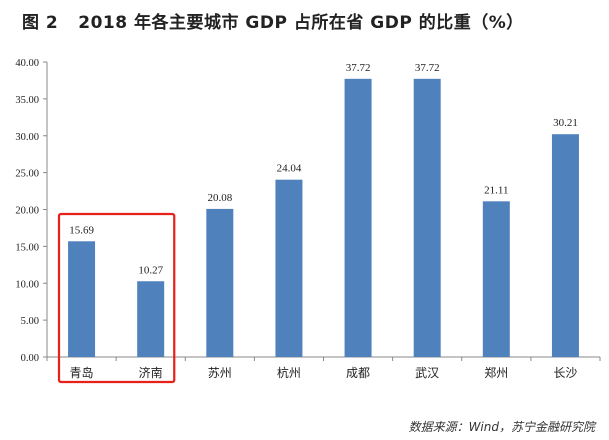 The height and width of the screenshot is (440, 609). Describe the element at coordinates (150, 270) in the screenshot. I see `data-label: 10.27` at that location.